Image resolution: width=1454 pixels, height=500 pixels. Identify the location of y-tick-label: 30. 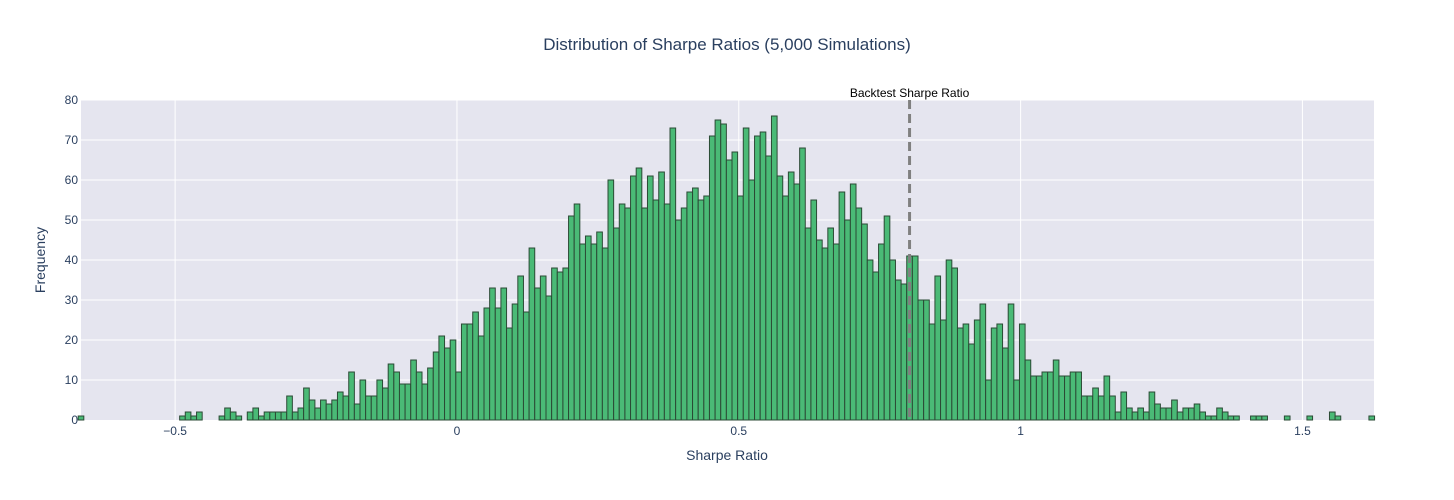
(72, 300).